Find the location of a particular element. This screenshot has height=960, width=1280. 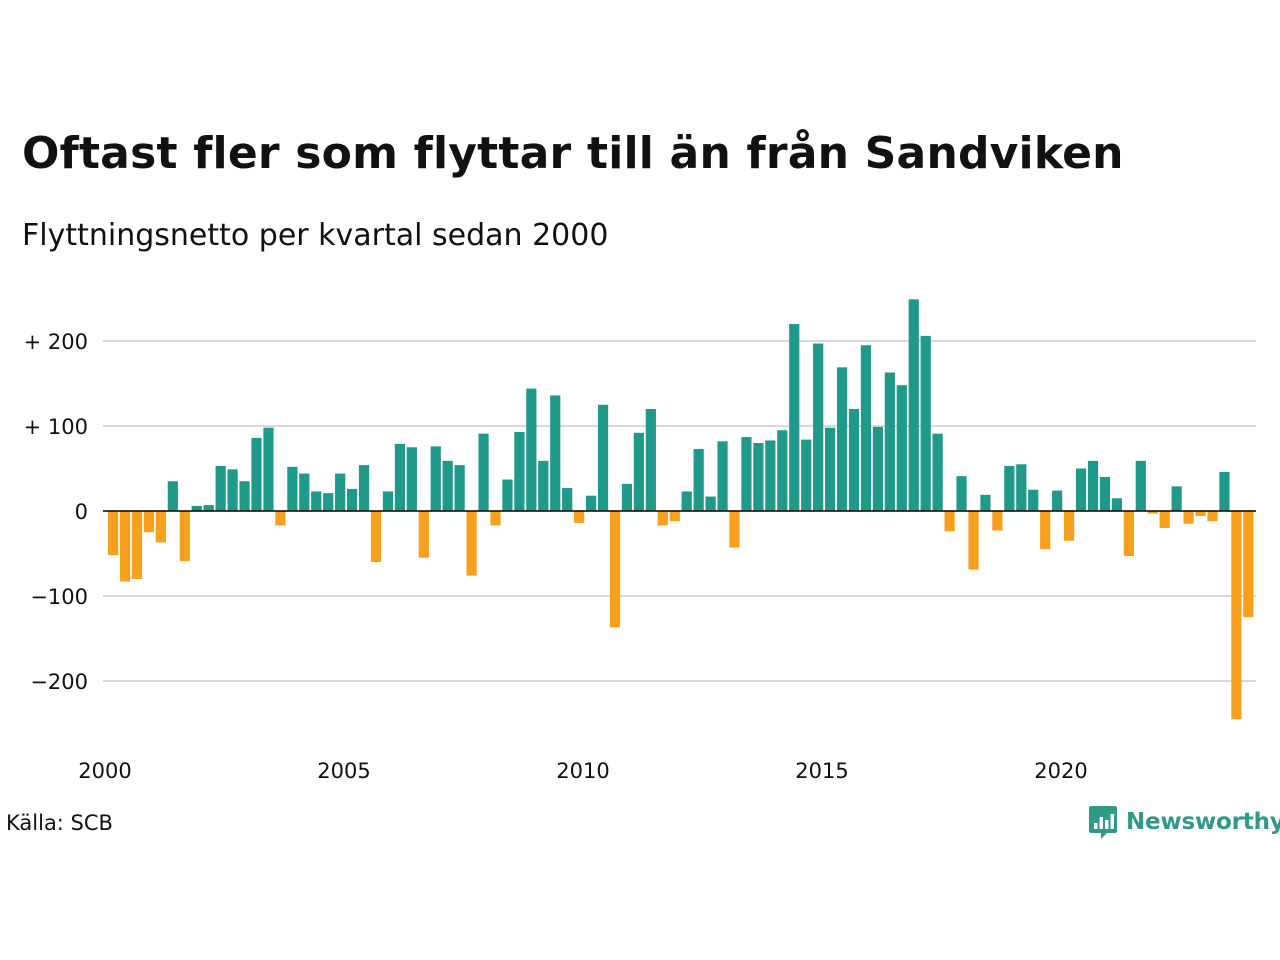

brand-logo: Newsworthy is located at coordinates (1184, 822).